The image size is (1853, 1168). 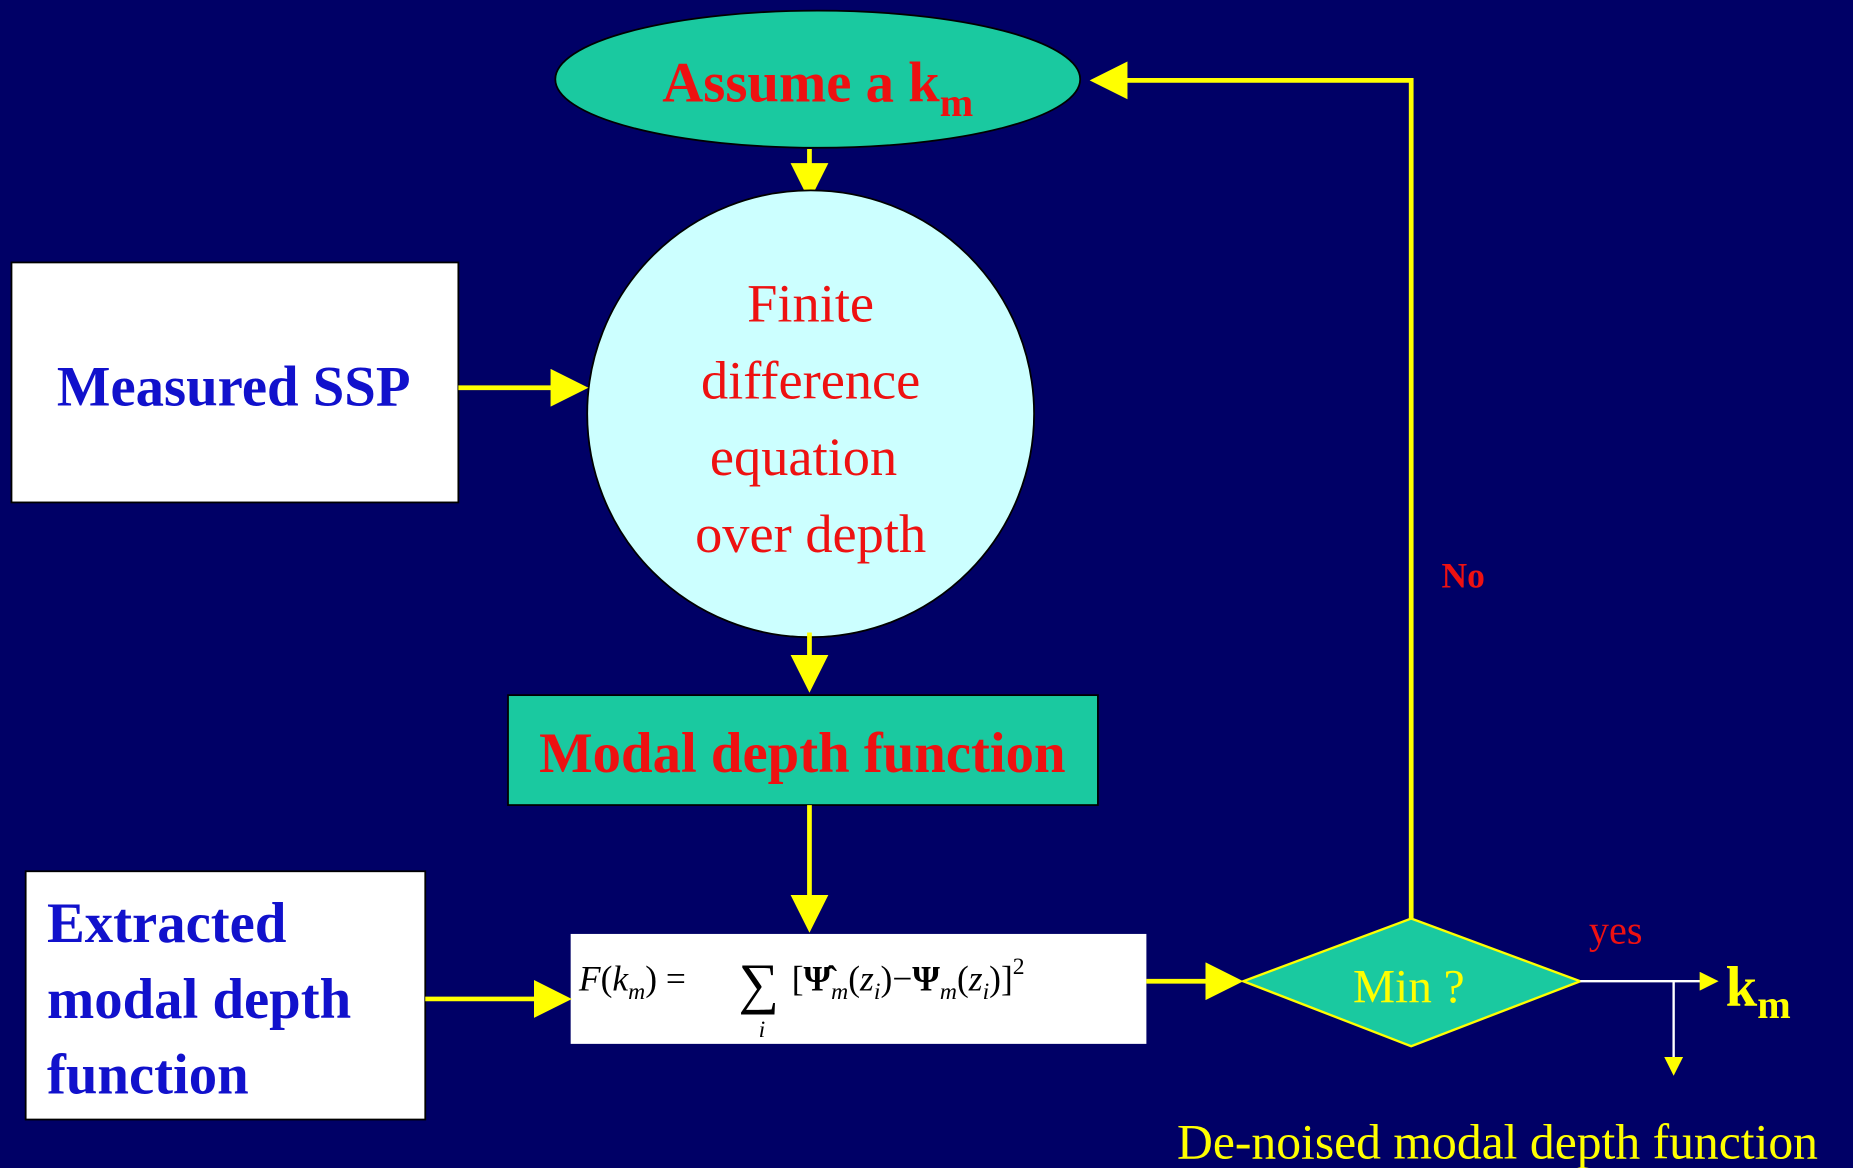 What do you see at coordinates (234, 386) in the screenshot?
I see `ssp-label: Measured SSP` at bounding box center [234, 386].